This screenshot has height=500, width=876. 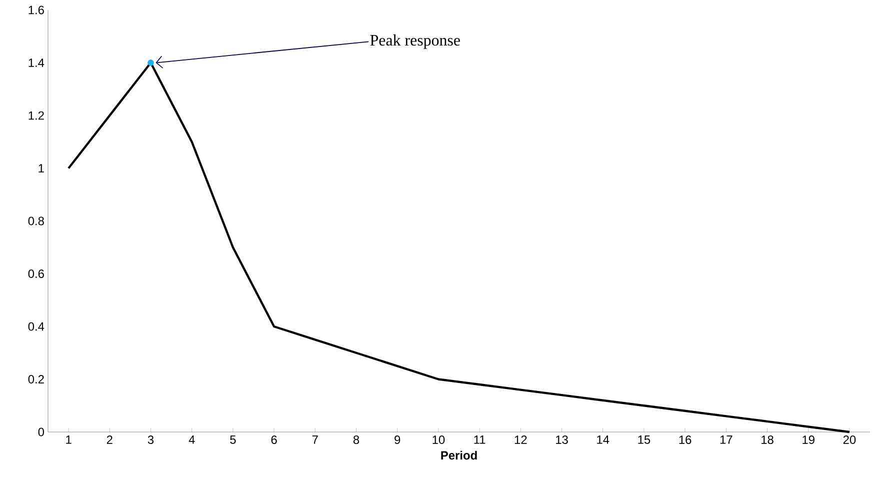 What do you see at coordinates (768, 440) in the screenshot?
I see `x-tick-label: 18` at bounding box center [768, 440].